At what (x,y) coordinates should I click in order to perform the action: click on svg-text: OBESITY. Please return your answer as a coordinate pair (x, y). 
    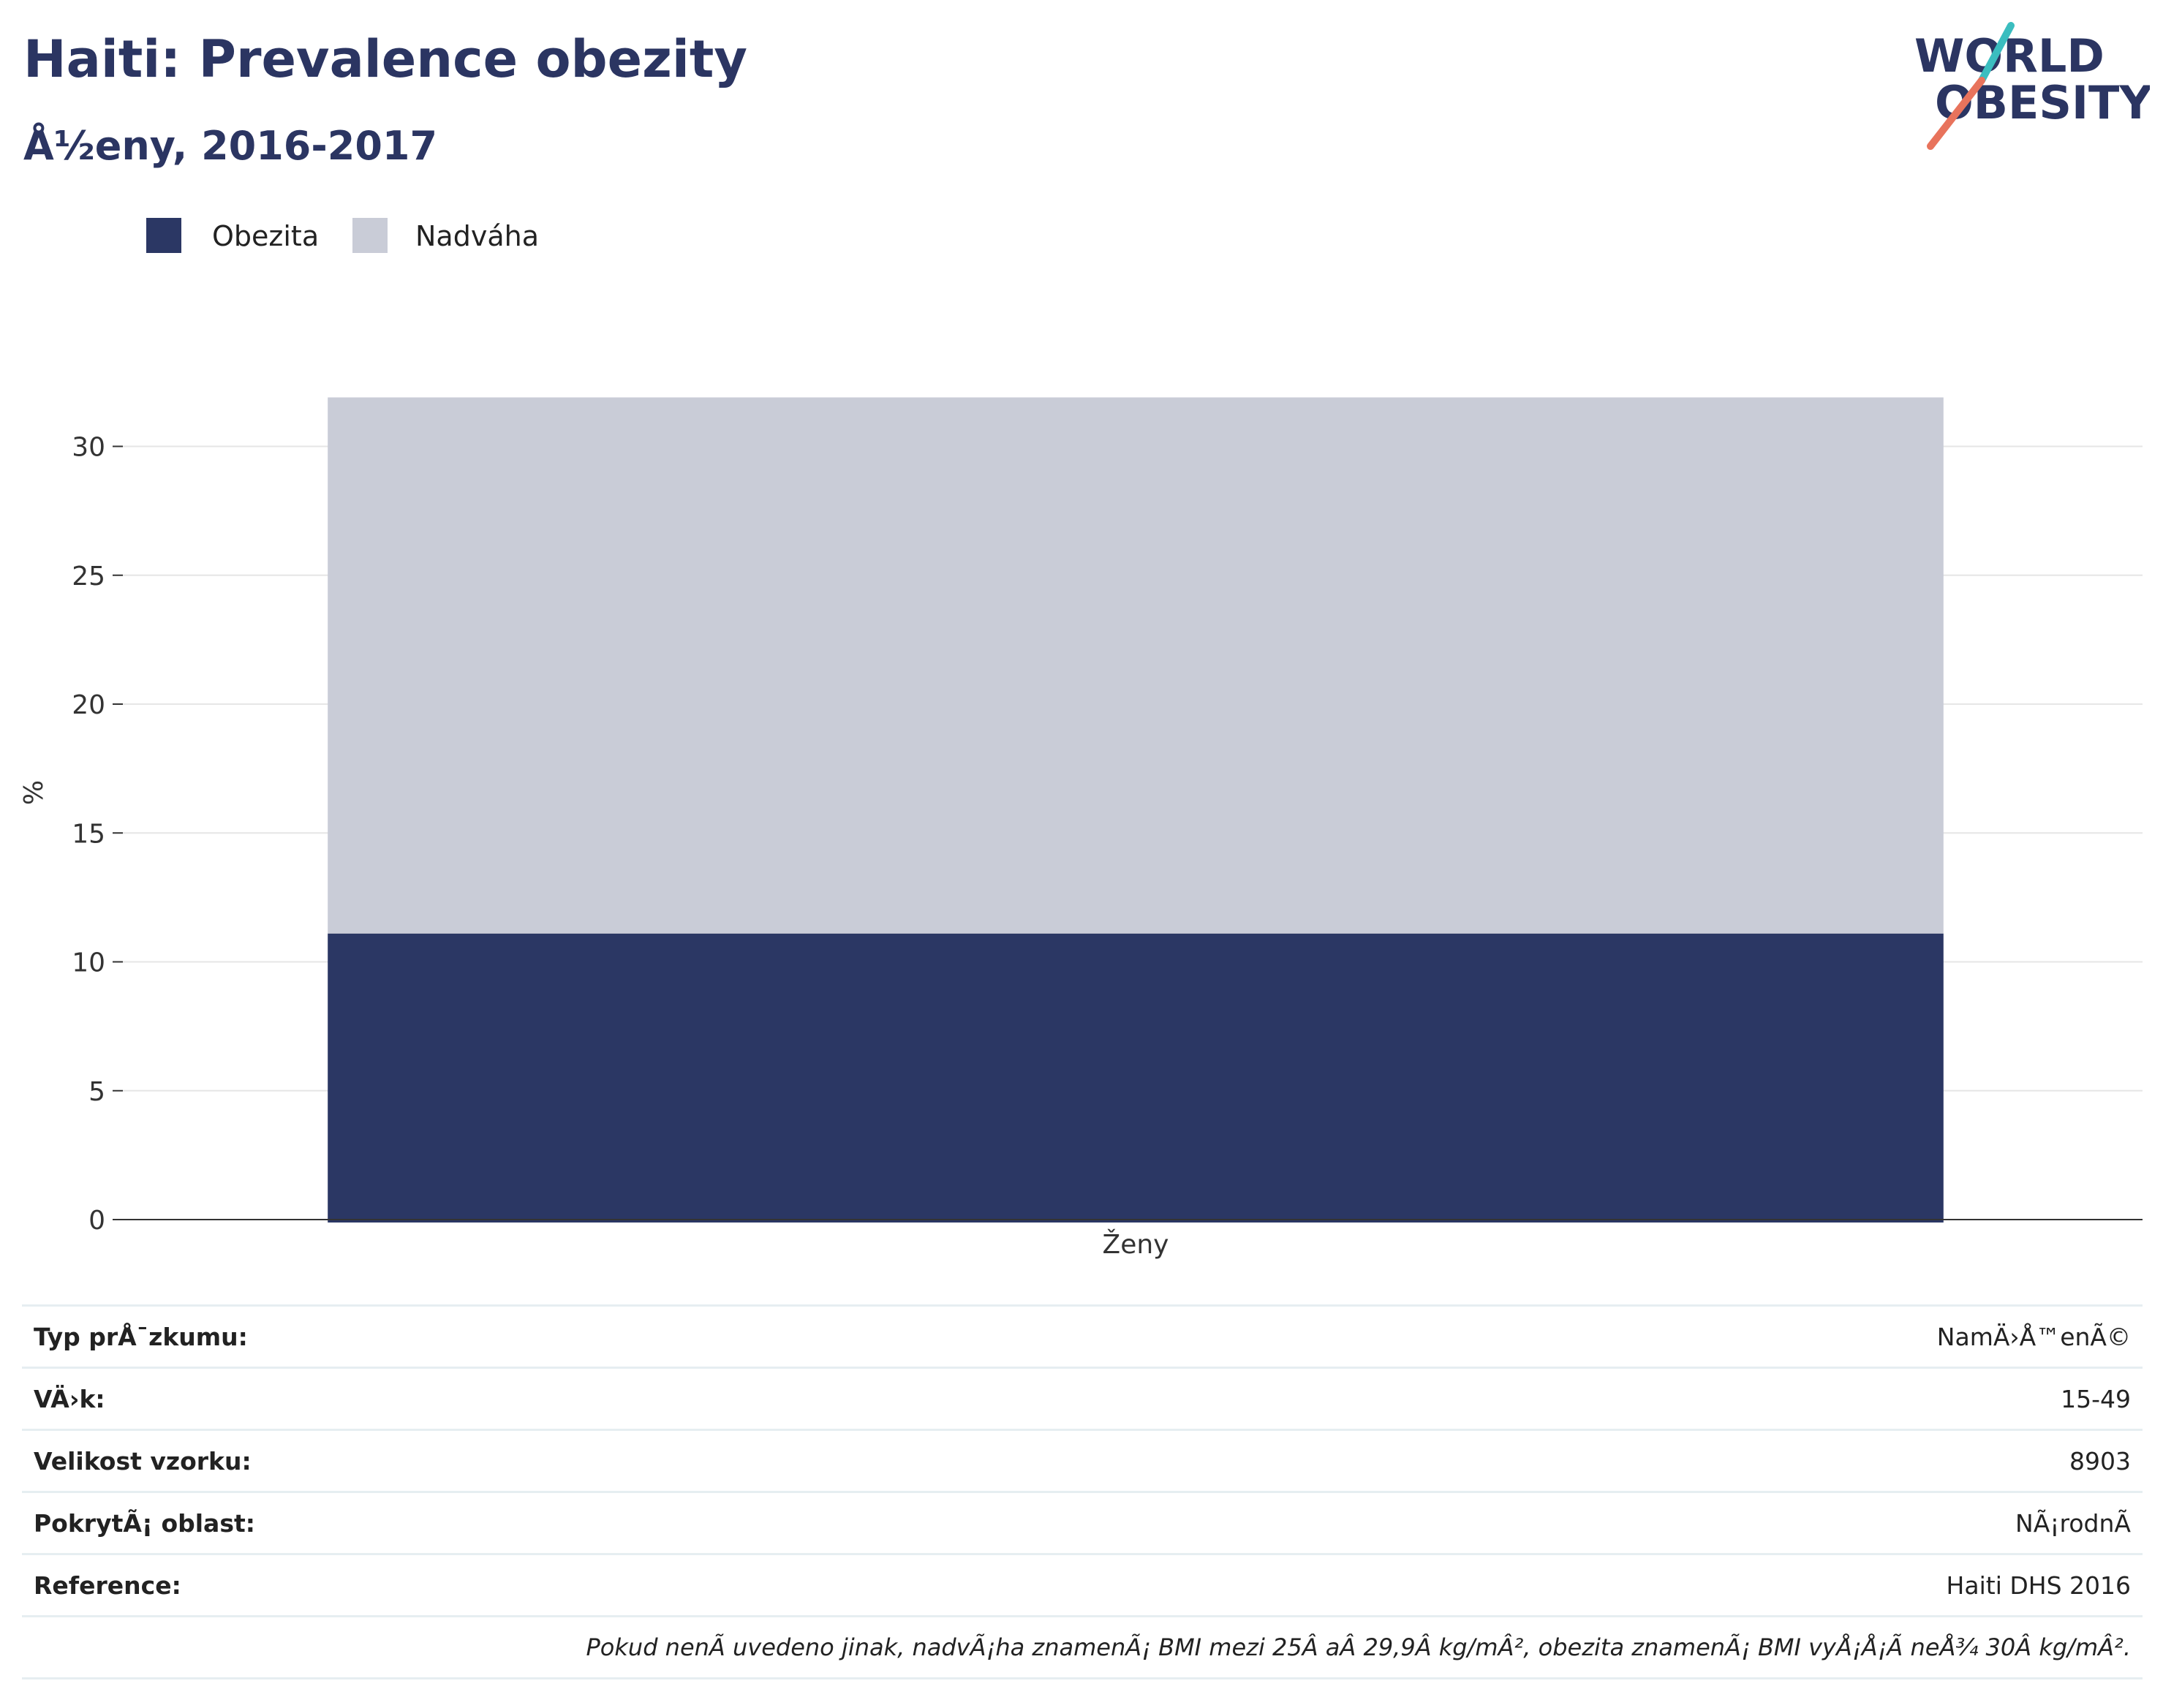
    Looking at the image, I should click on (2043, 102).